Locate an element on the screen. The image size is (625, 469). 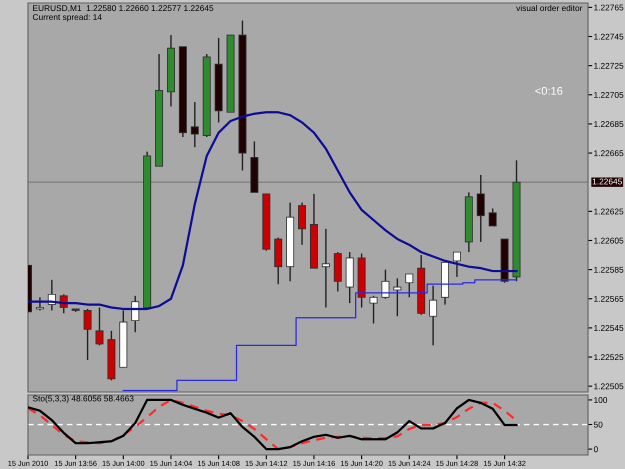
y-tick-label: 0 is located at coordinates (596, 449).